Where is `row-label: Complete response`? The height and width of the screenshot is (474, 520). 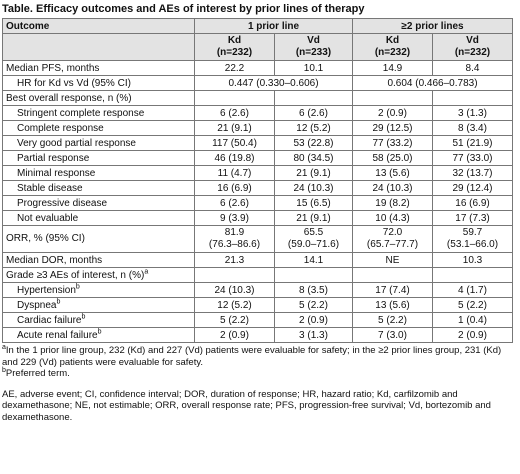 row-label: Complete response is located at coordinates (98, 128).